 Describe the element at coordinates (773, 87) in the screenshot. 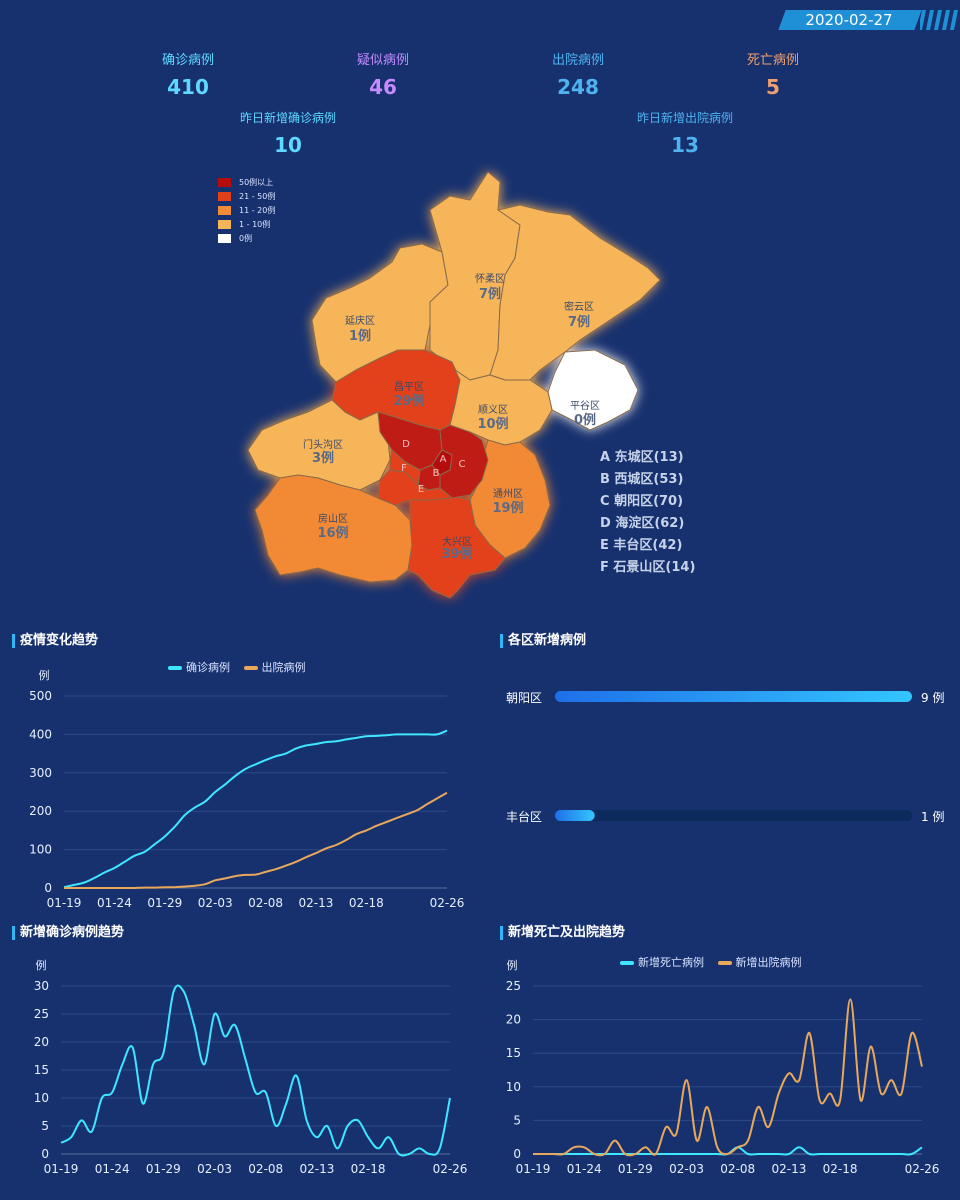

I see `stat-death-value: 5` at that location.